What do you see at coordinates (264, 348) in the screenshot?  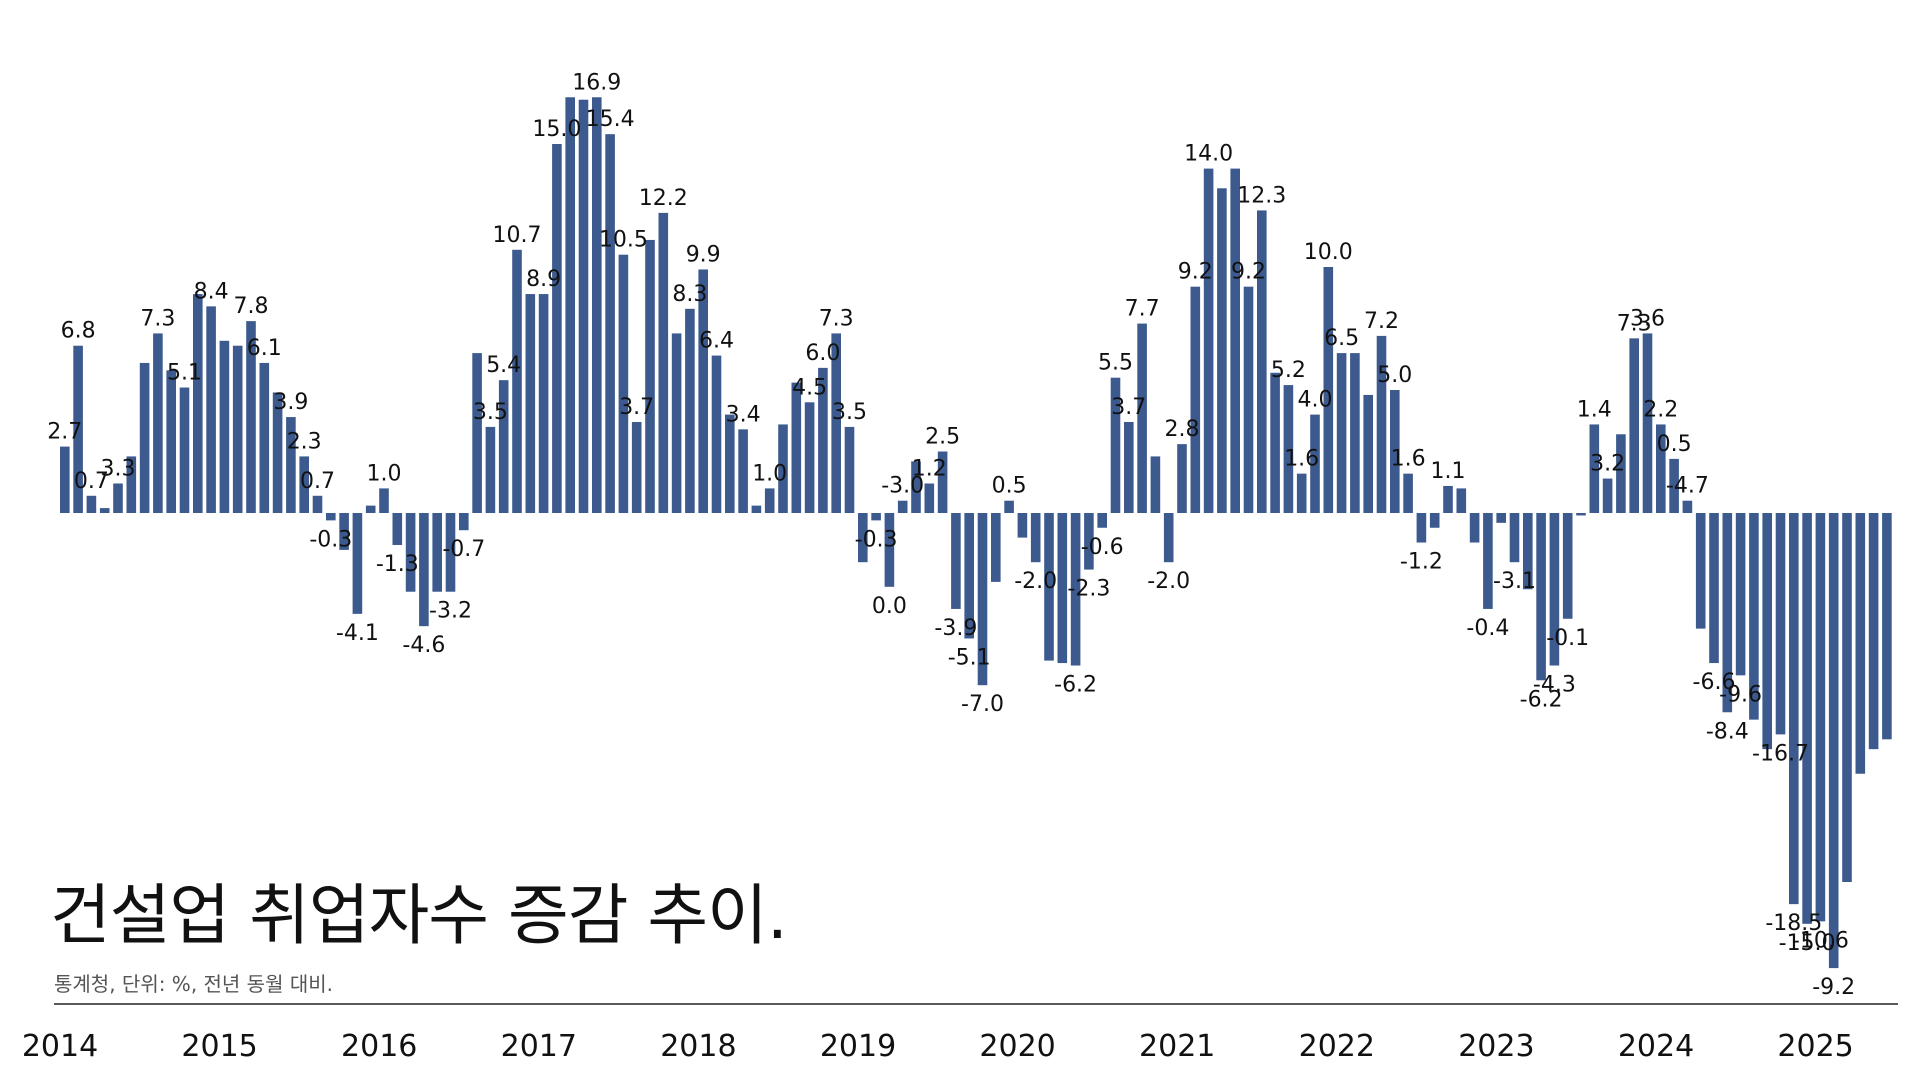 I see `value-label: 6.1` at bounding box center [264, 348].